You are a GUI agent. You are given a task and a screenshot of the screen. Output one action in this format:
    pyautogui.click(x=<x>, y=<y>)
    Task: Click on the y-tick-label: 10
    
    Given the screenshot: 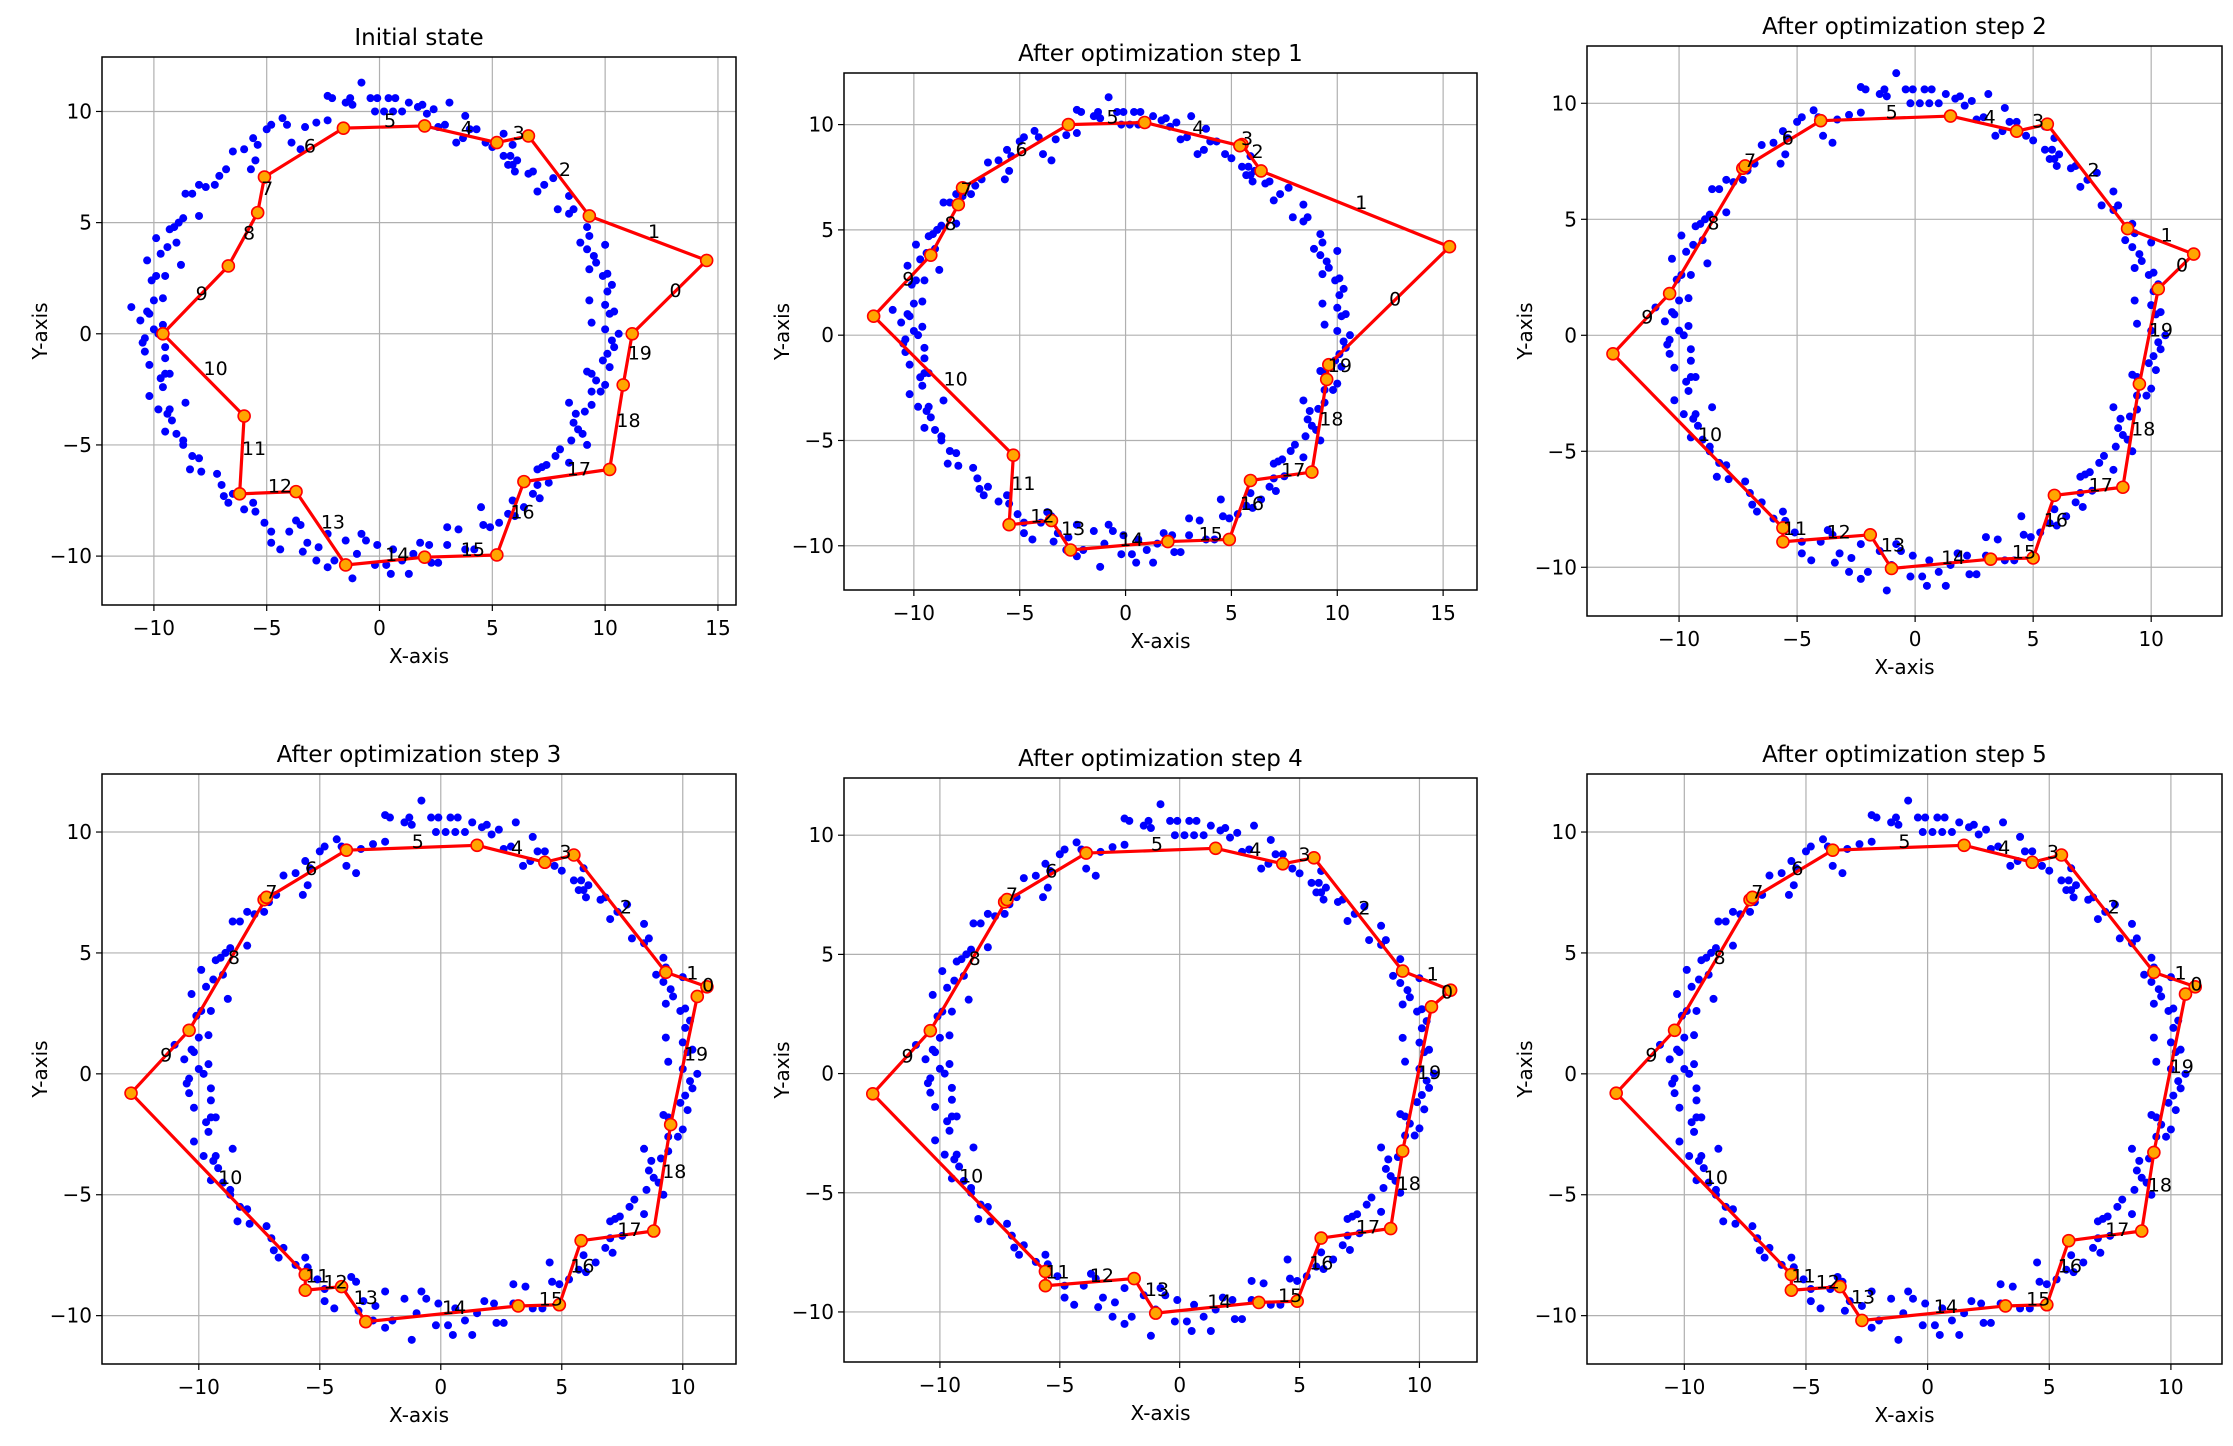 What is the action you would take?
    pyautogui.click(x=1564, y=103)
    